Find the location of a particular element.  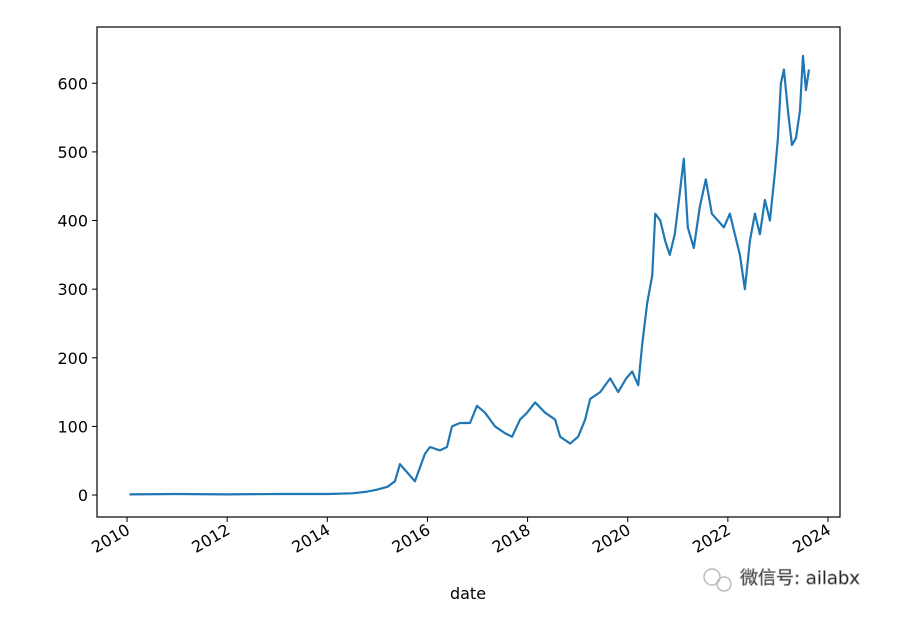

y-tick-label: 400 is located at coordinates (72, 221).